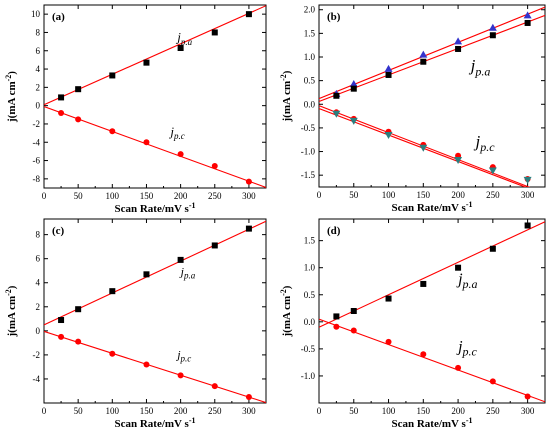 This screenshot has width=550, height=433. Describe the element at coordinates (310, 10) in the screenshot. I see `y-tick-label: 2.0` at that location.